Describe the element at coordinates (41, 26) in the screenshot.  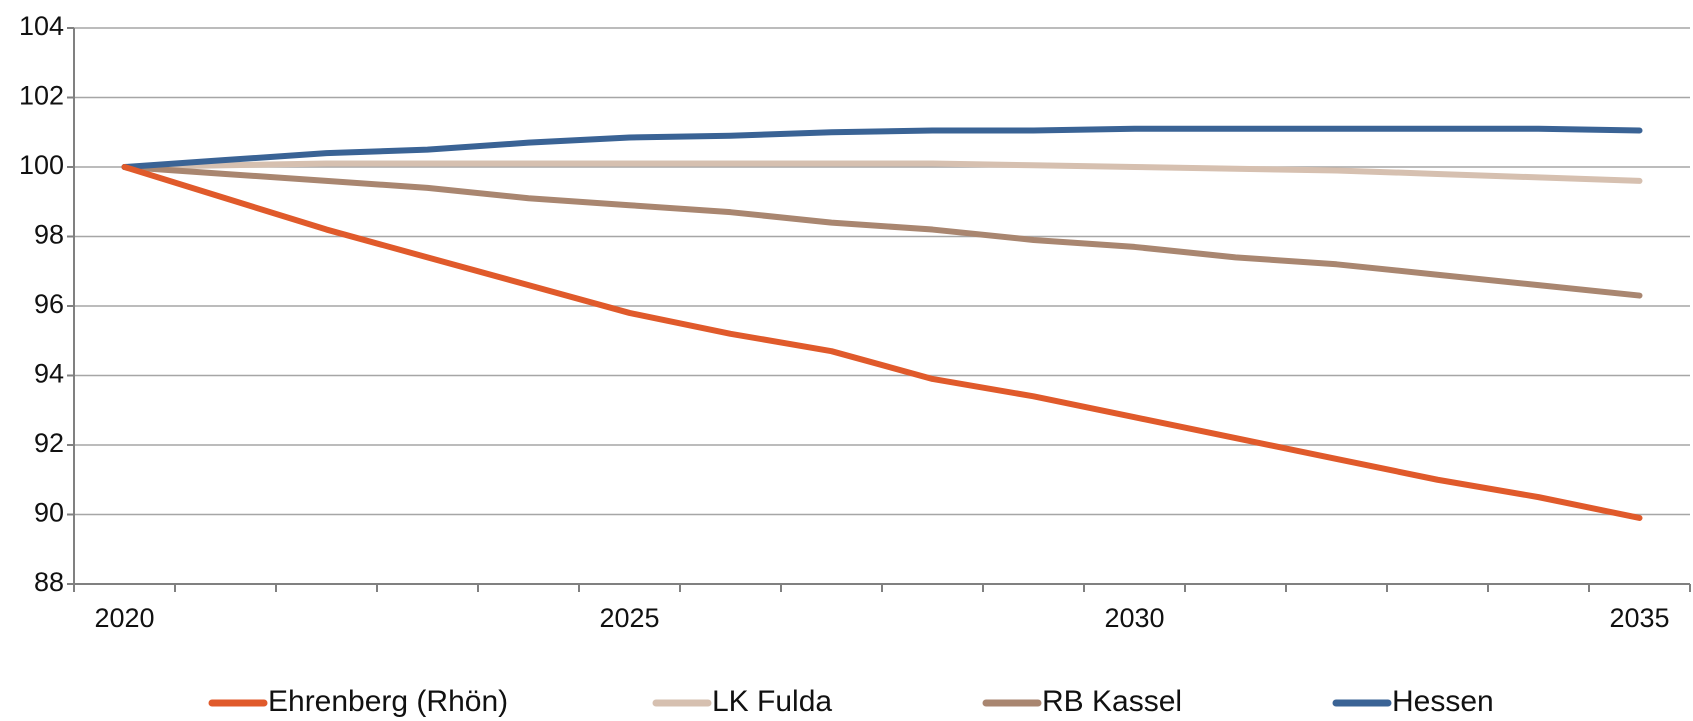
I see `y-tick-label: 104` at that location.